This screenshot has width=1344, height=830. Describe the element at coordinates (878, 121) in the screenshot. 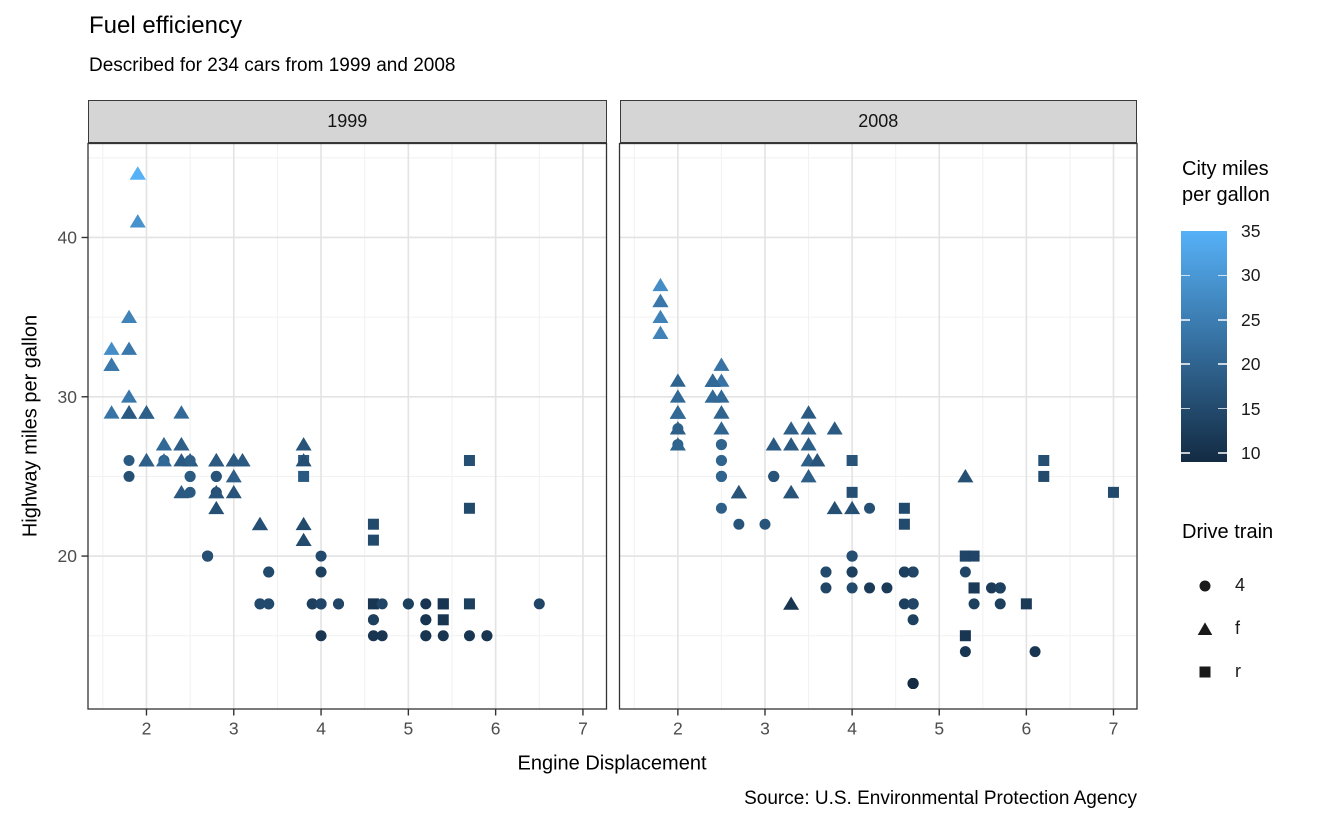

I see `facet-strip-label: 2008` at that location.